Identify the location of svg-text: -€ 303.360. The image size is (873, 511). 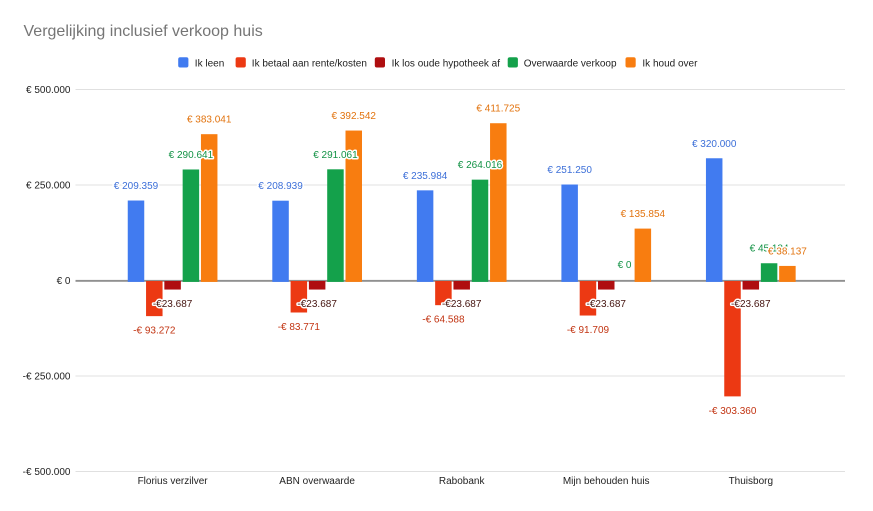
(733, 411).